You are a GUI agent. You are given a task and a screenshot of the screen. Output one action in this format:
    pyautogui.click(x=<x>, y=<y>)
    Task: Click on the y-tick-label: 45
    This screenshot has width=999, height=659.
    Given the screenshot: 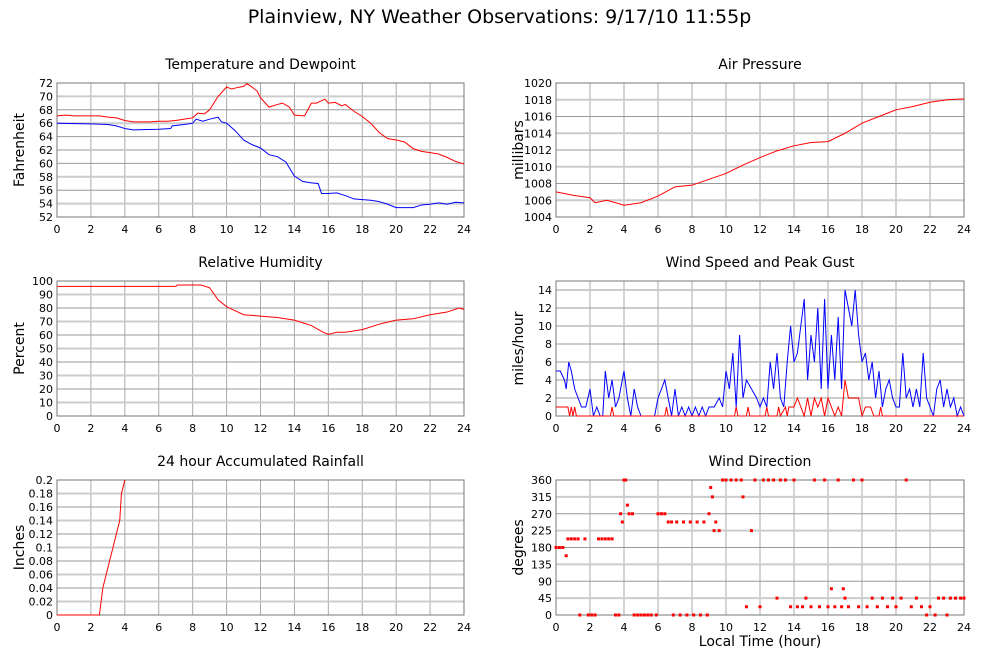 What is the action you would take?
    pyautogui.click(x=545, y=598)
    